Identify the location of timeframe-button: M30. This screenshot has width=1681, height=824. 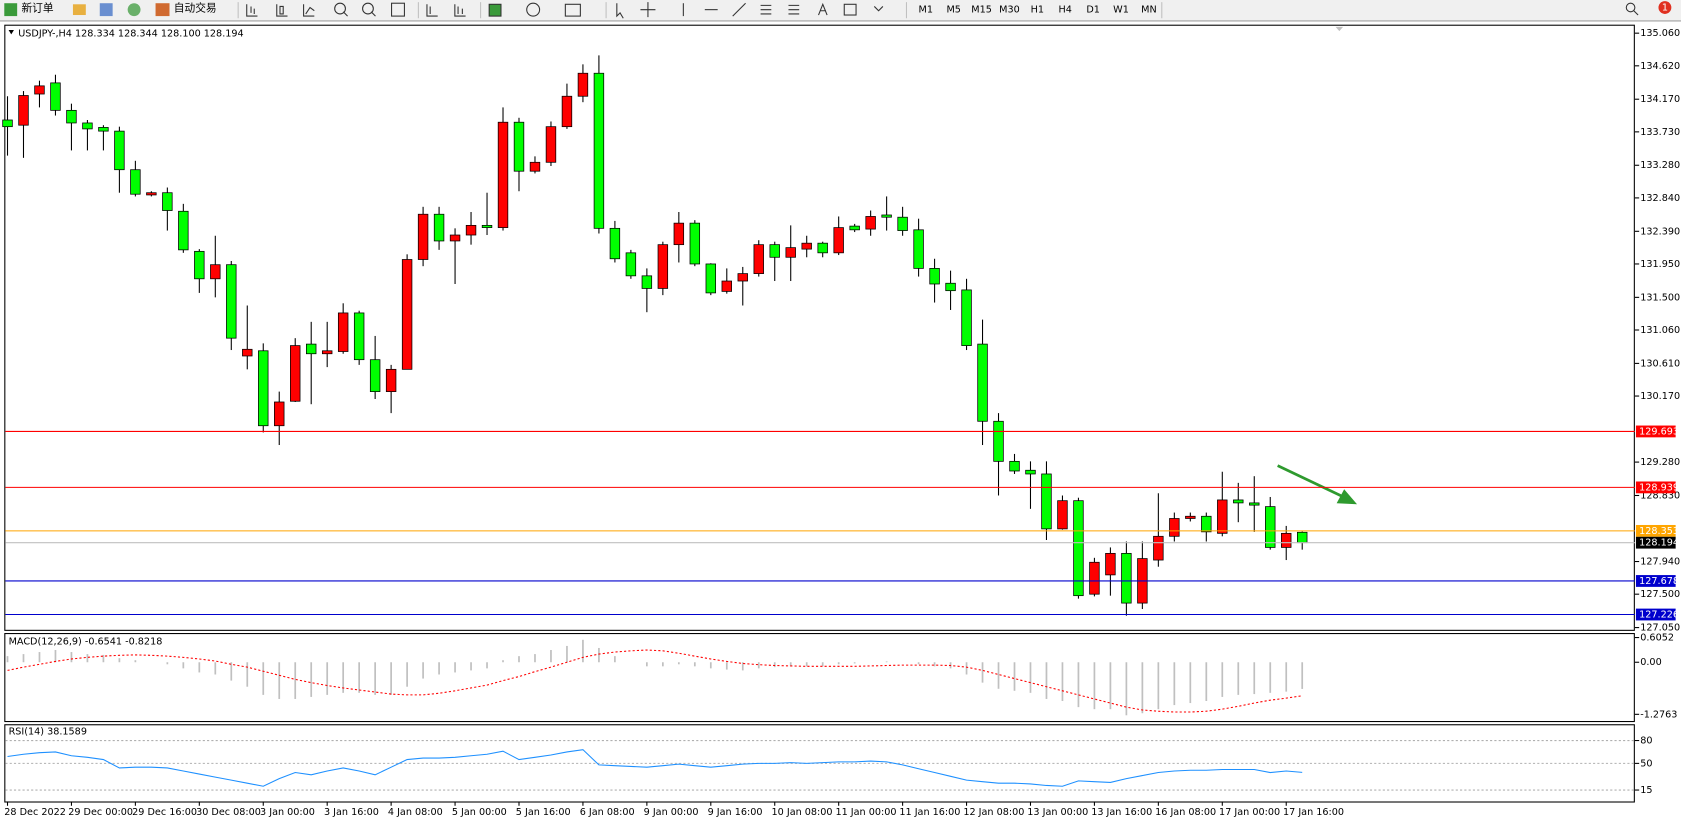
(1009, 10).